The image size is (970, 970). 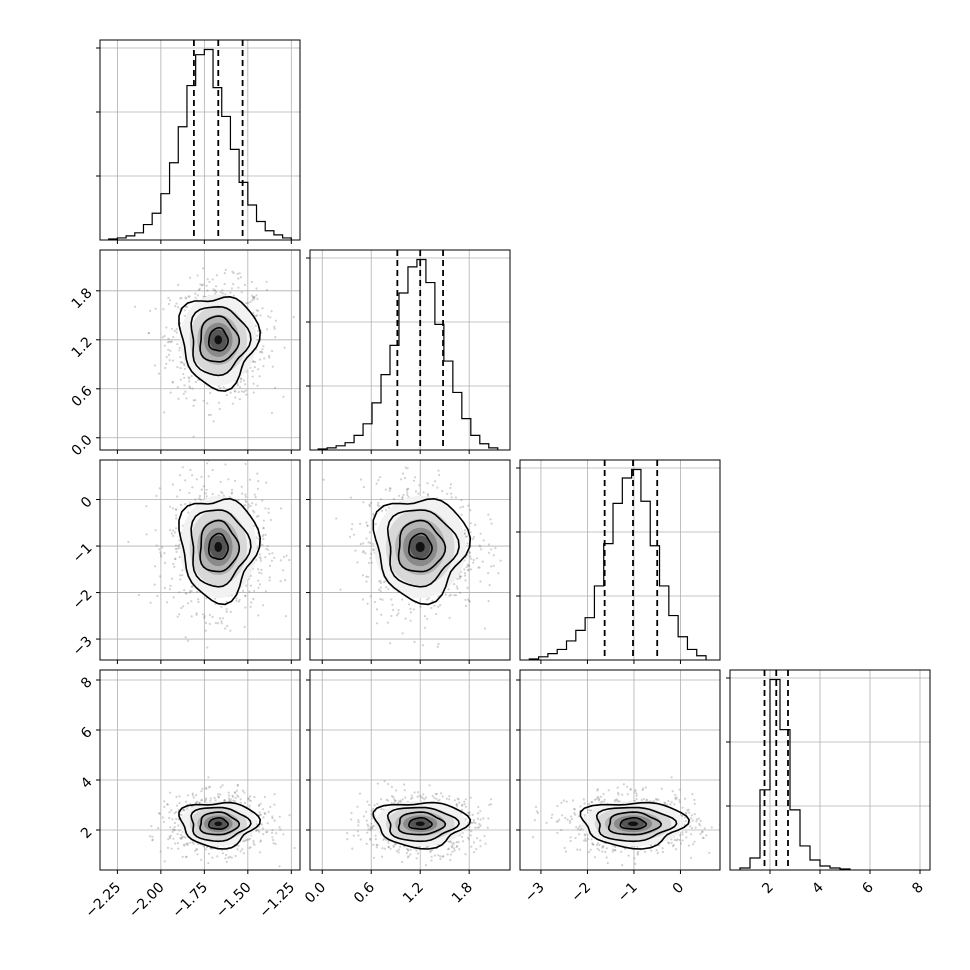 I want to click on panel-frame, so click(x=200, y=350).